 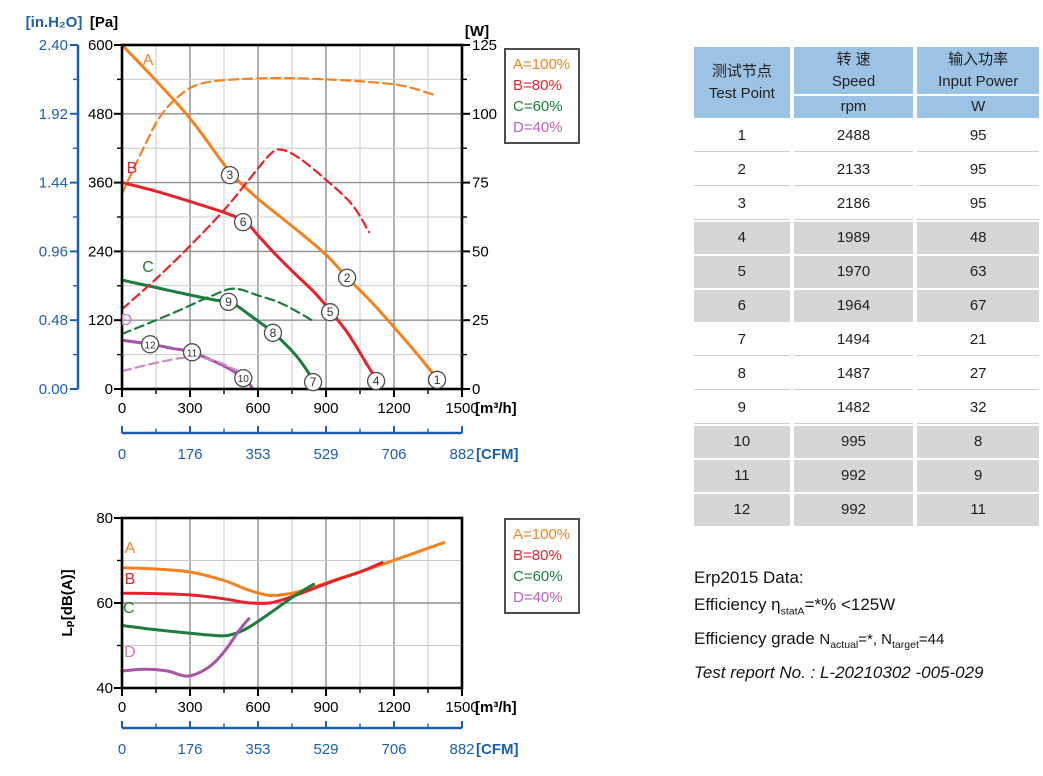 What do you see at coordinates (100, 183) in the screenshot?
I see `svg-text: 360` at bounding box center [100, 183].